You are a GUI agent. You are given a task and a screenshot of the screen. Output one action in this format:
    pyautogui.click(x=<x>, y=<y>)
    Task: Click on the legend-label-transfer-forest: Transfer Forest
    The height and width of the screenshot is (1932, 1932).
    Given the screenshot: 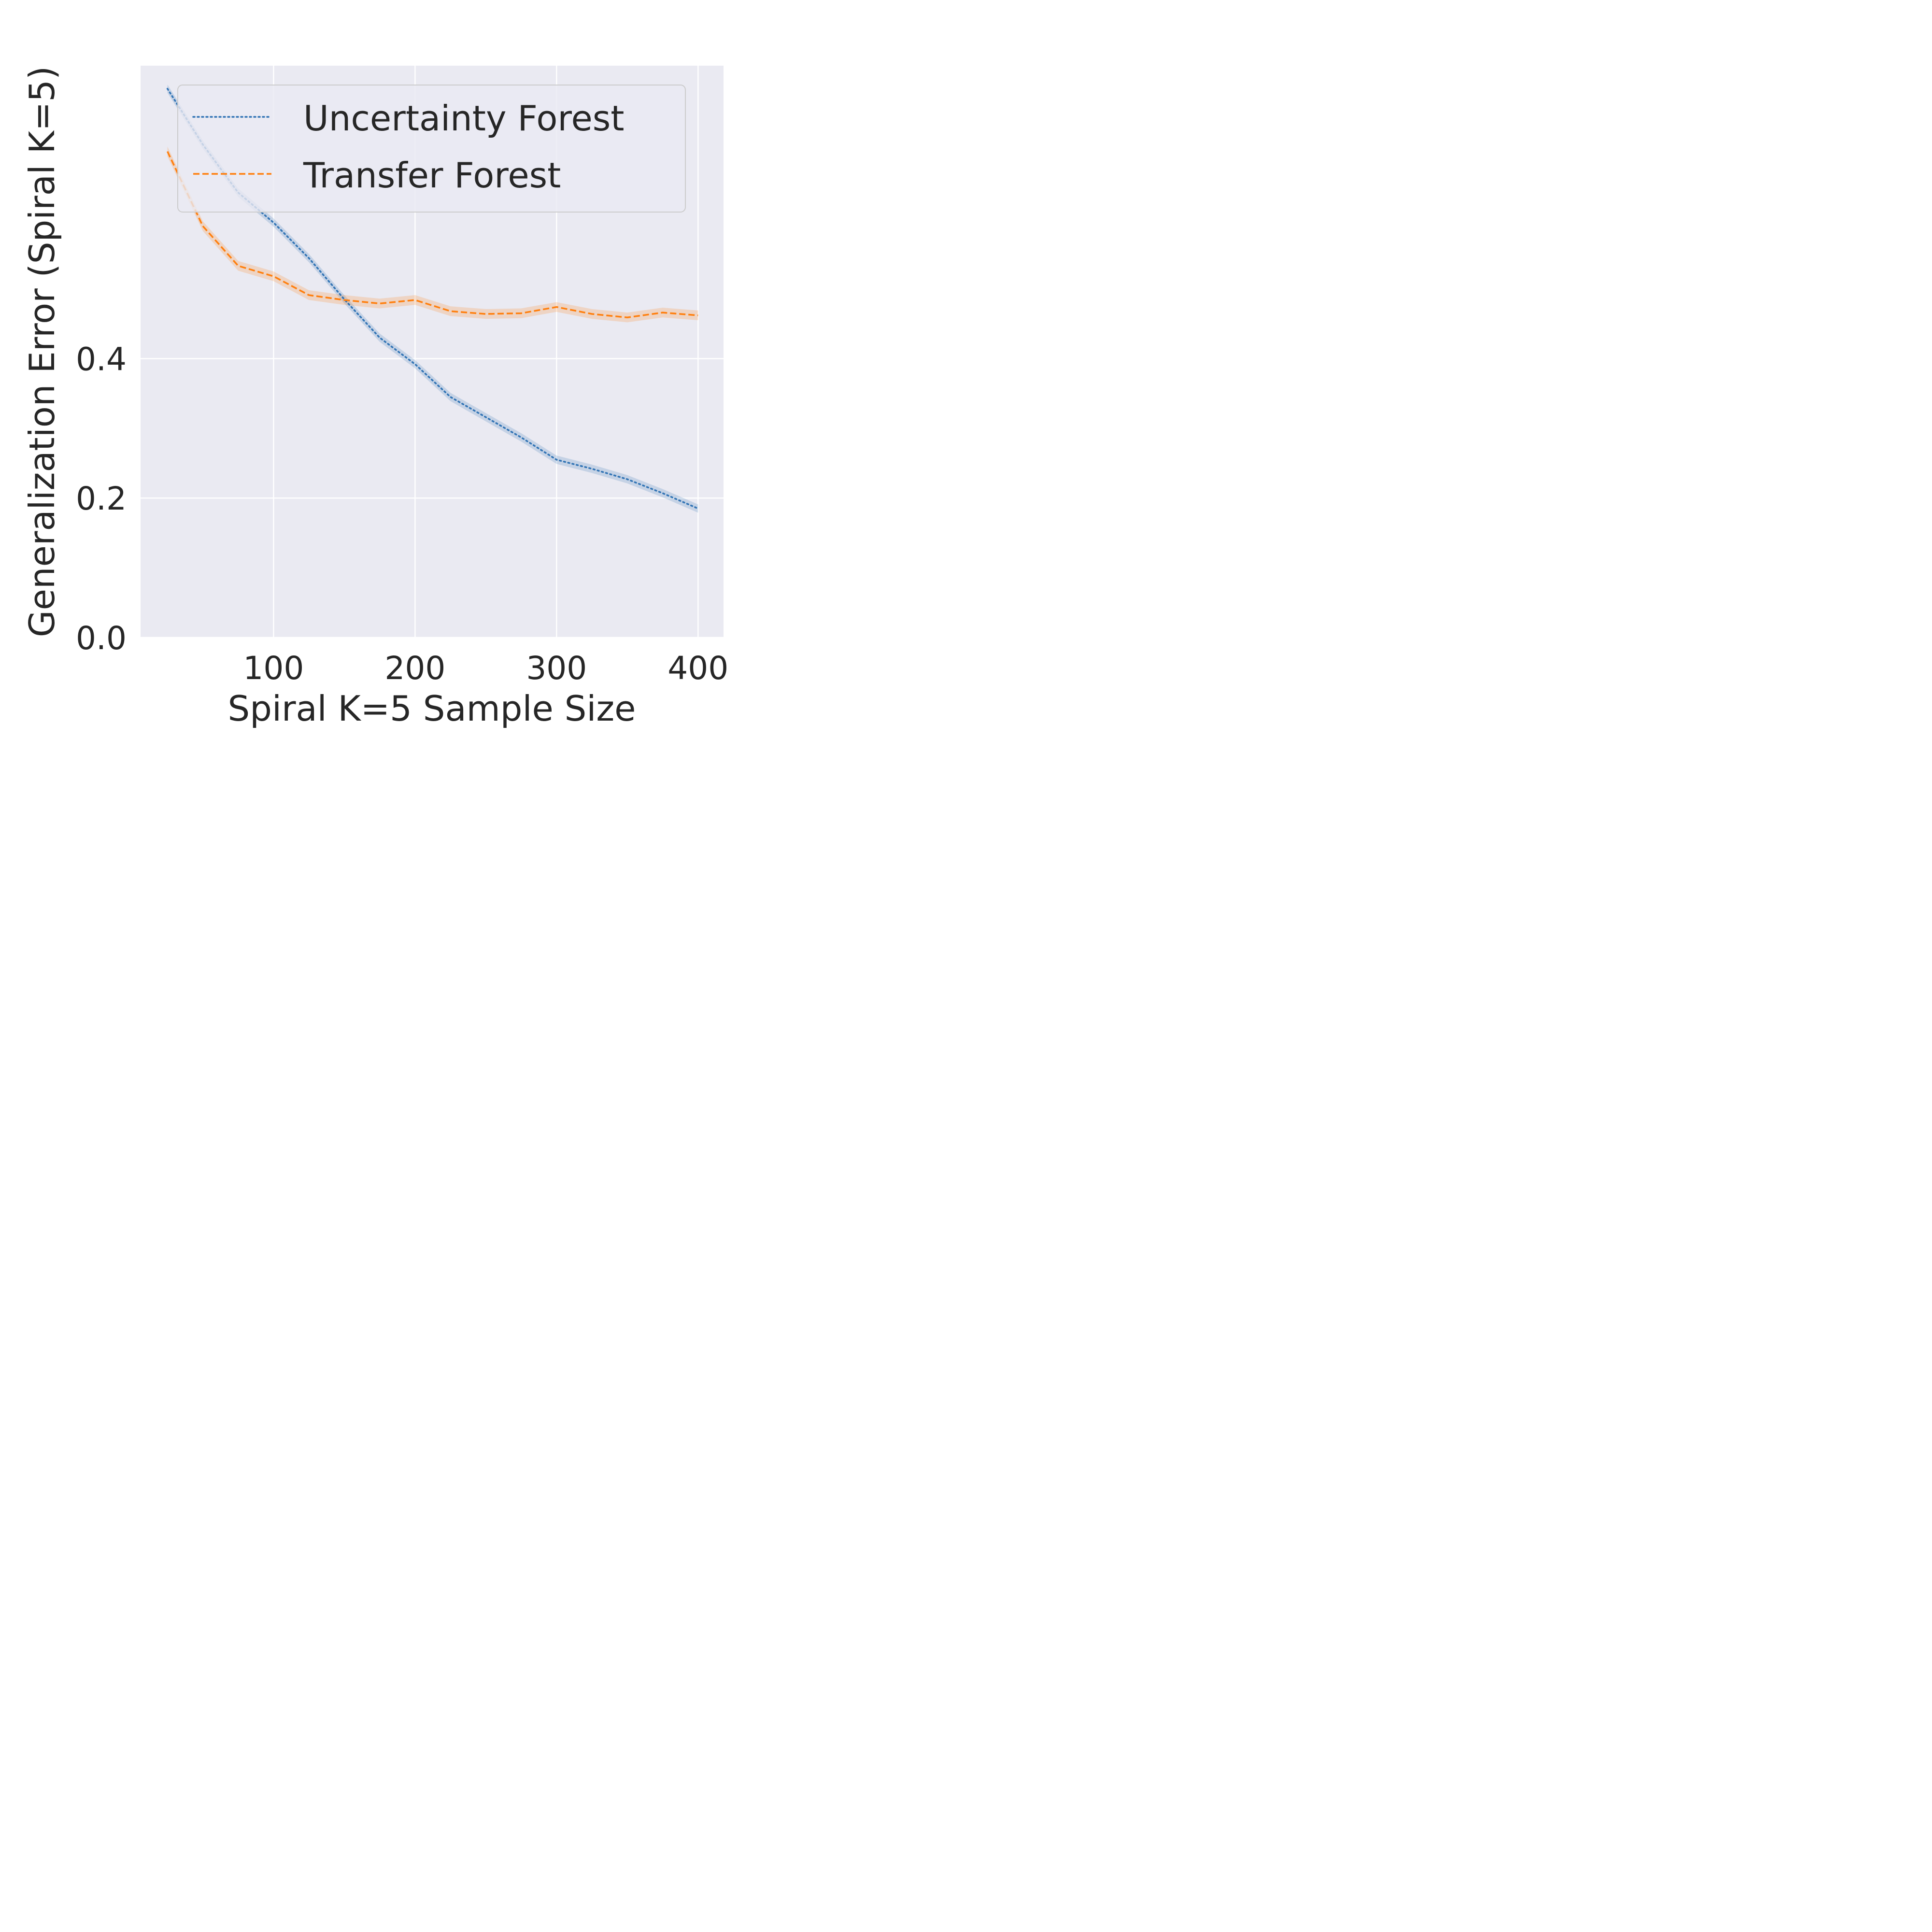 What is the action you would take?
    pyautogui.click(x=432, y=175)
    